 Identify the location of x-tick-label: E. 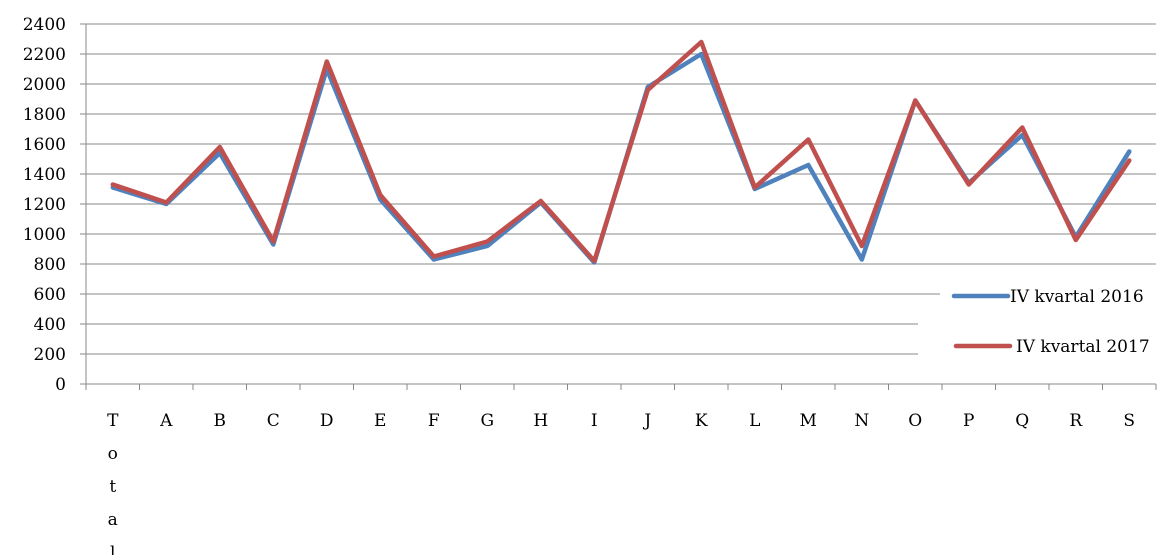
(380, 421).